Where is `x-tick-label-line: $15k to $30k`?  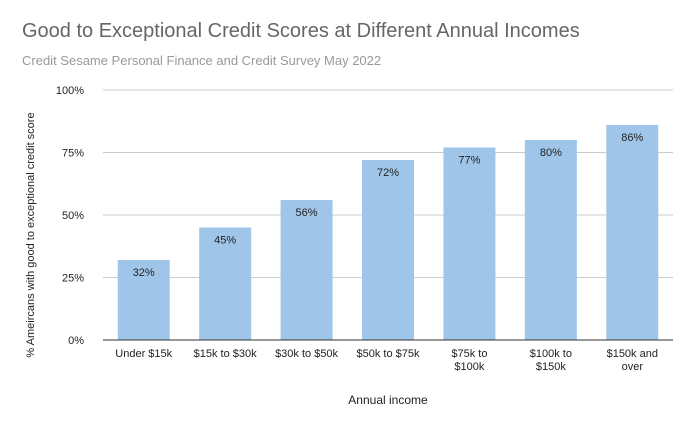
x-tick-label-line: $15k to $30k is located at coordinates (225, 354).